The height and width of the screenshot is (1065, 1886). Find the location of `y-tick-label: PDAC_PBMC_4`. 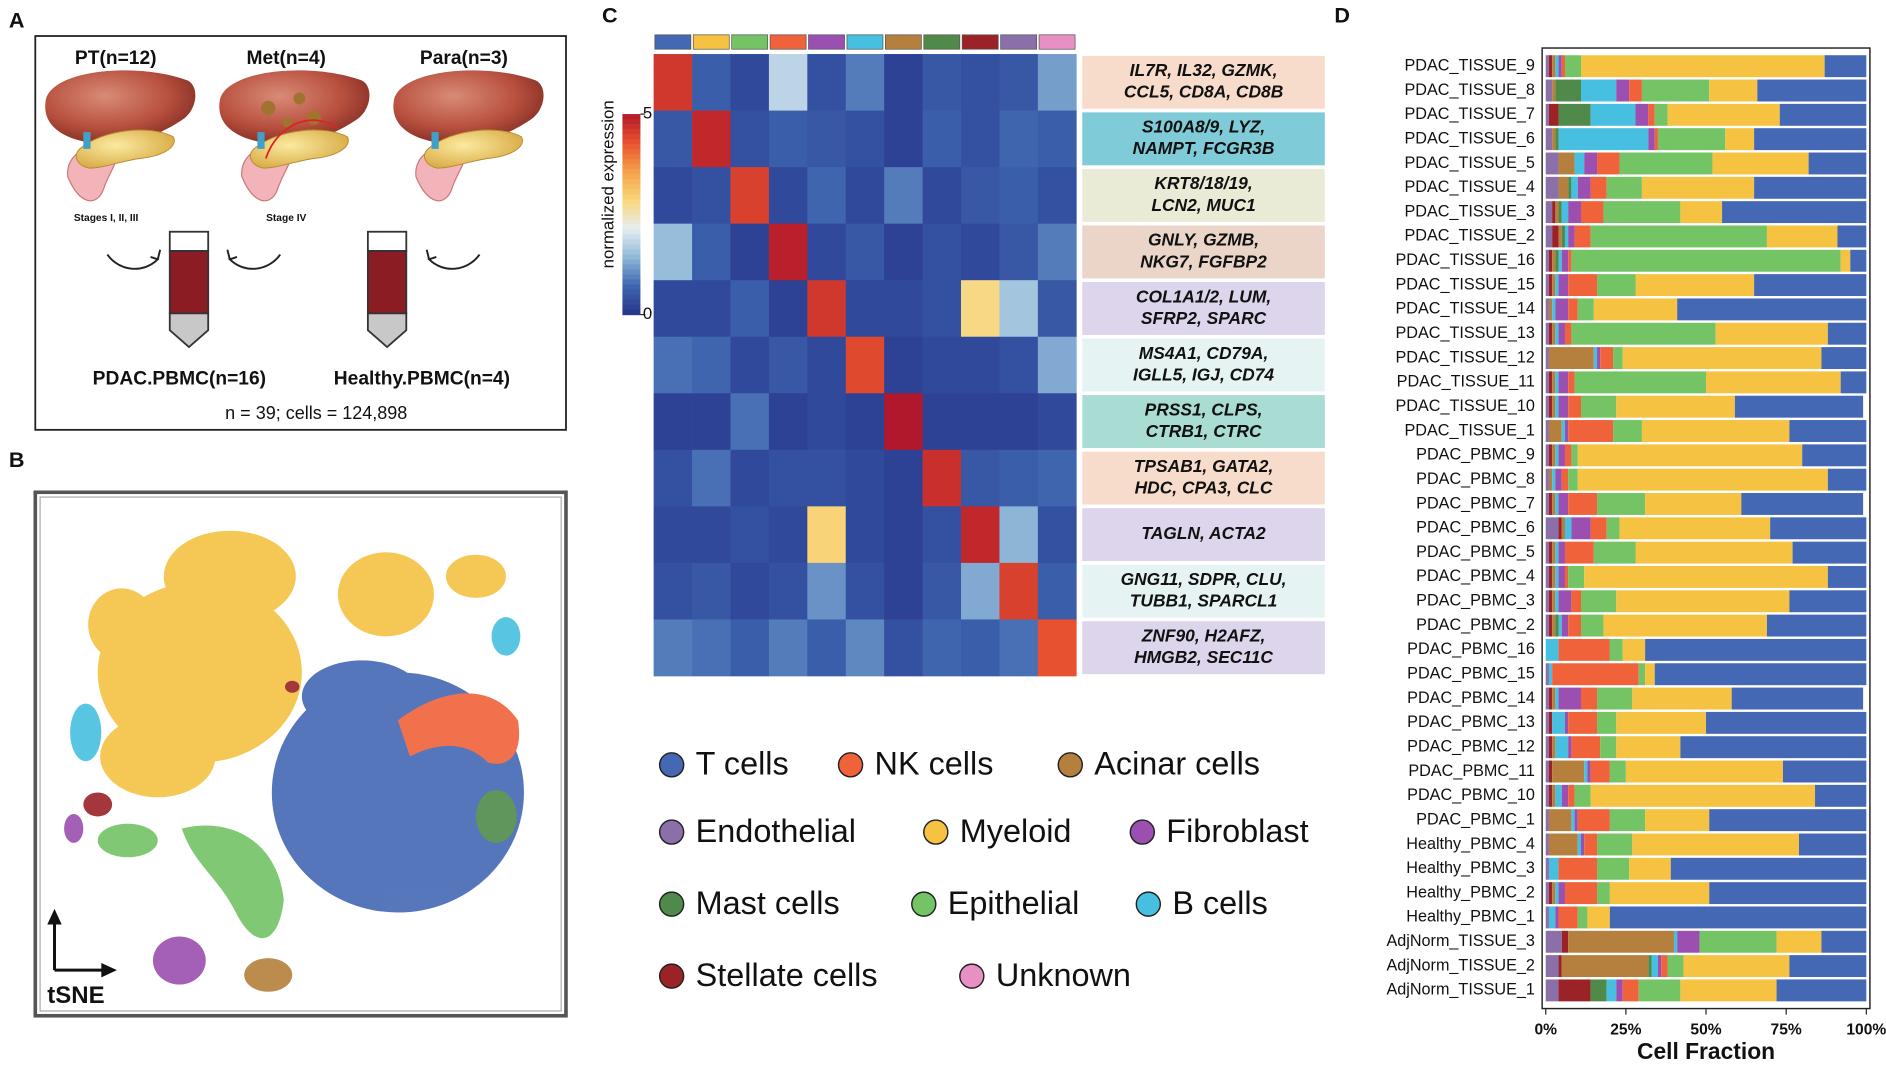

y-tick-label: PDAC_PBMC_4 is located at coordinates (1475, 576).